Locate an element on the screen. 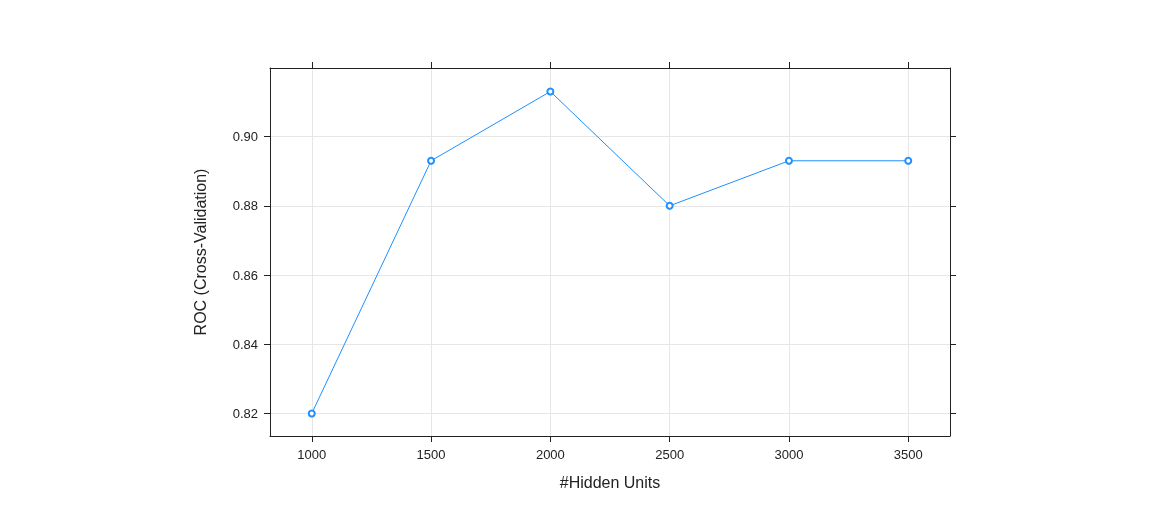  y-tick-label: 0.88 is located at coordinates (245, 206).